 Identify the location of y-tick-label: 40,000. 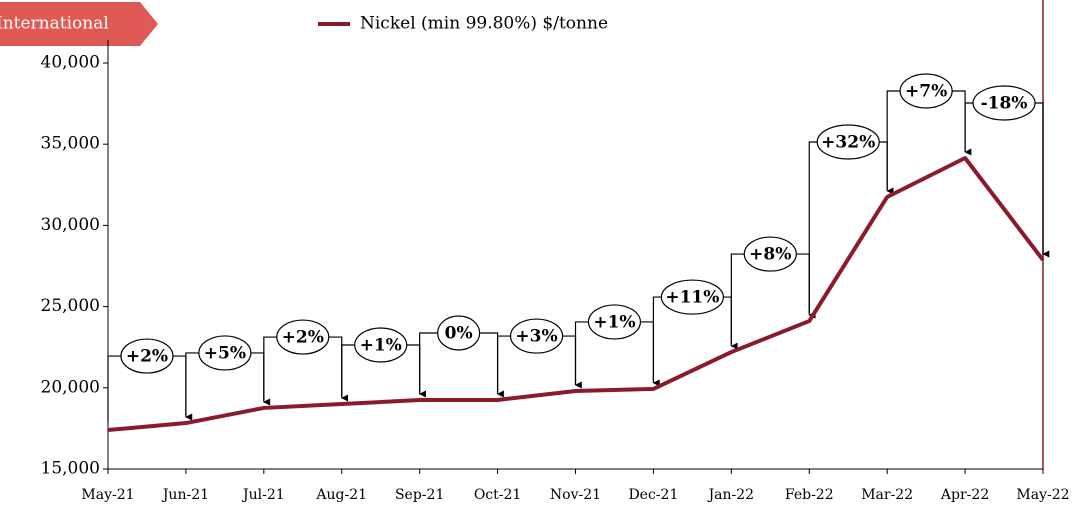
(70, 63).